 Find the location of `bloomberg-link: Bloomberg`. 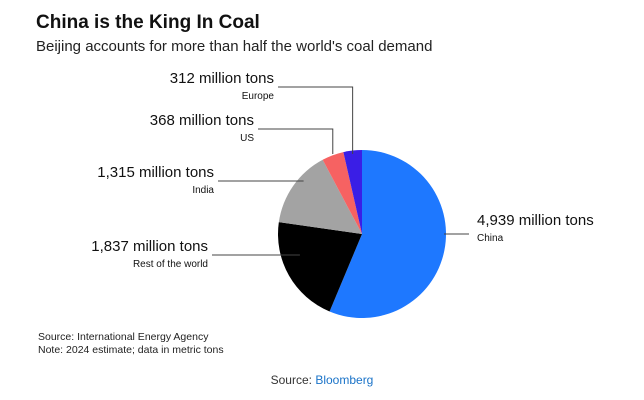

bloomberg-link: Bloomberg is located at coordinates (344, 380).